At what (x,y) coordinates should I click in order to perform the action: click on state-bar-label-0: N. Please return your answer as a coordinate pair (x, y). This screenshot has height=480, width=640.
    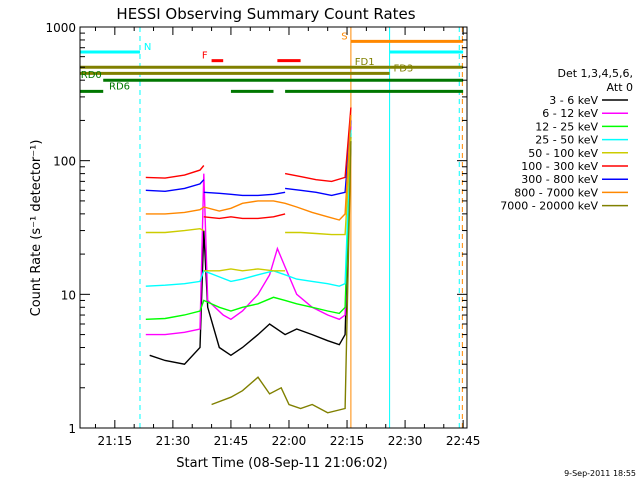
    Looking at the image, I should click on (147, 47).